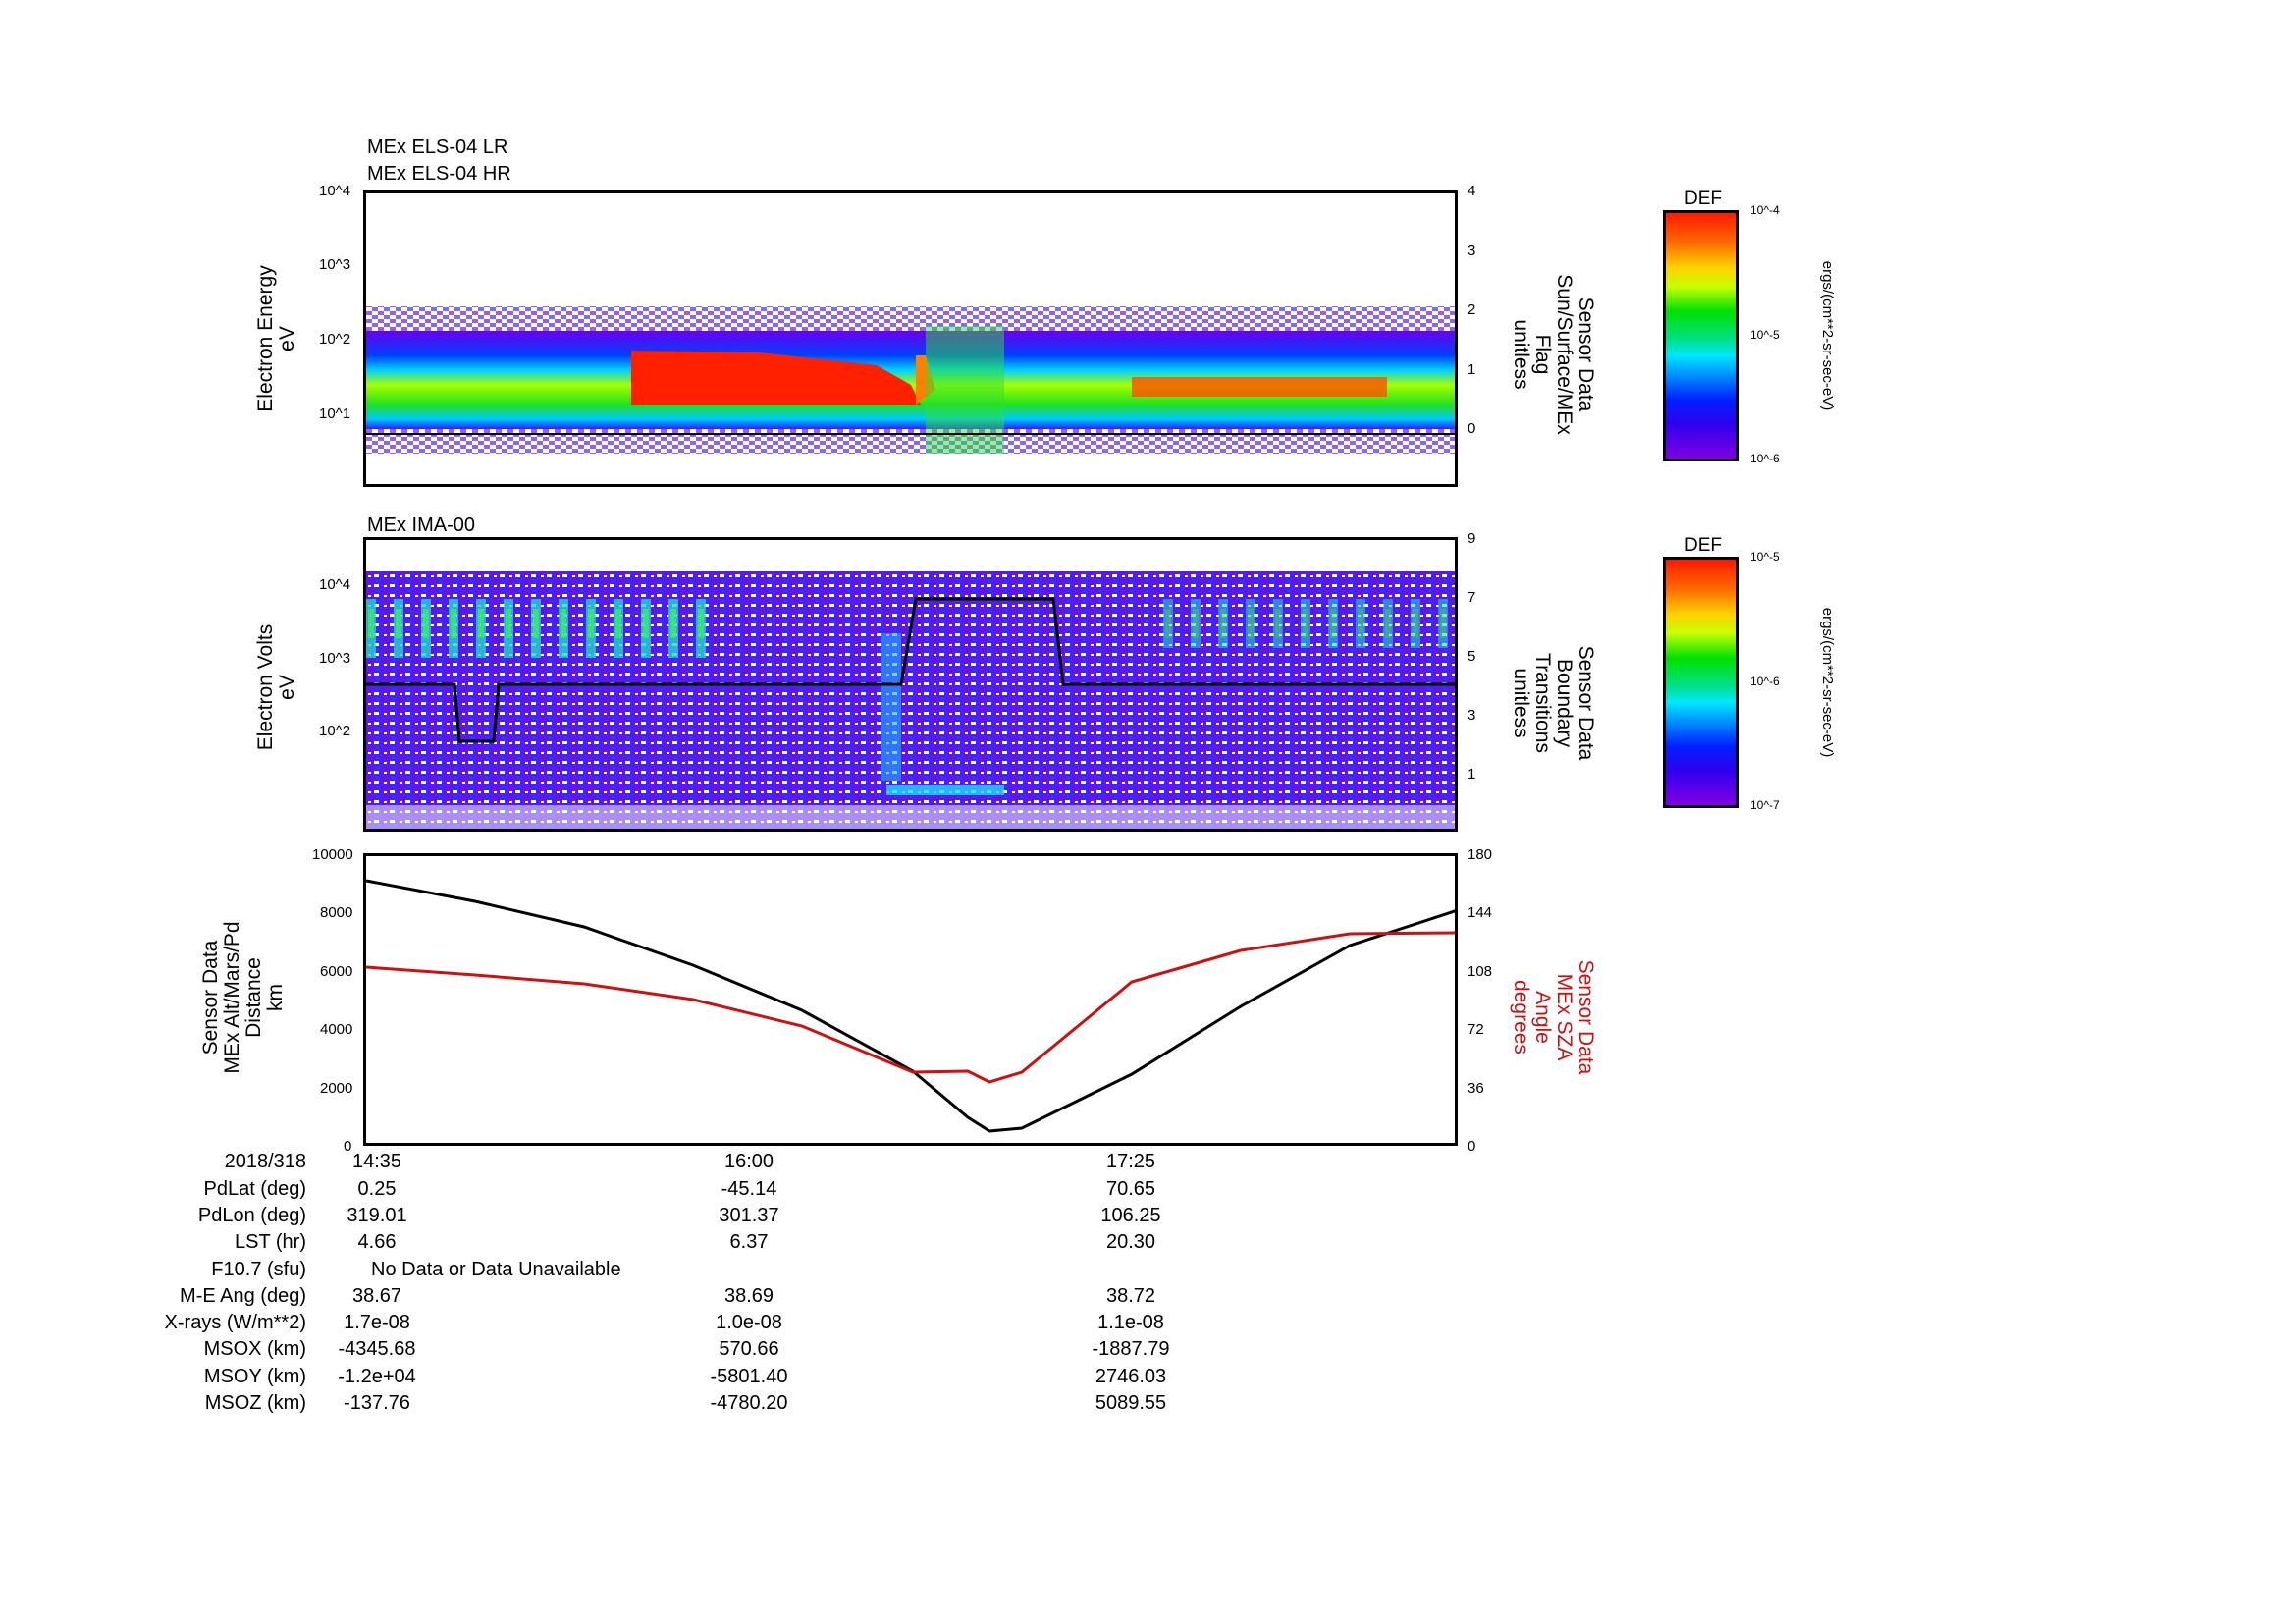 This screenshot has height=1623, width=2296. I want to click on panel2-heatmap, so click(910, 700).